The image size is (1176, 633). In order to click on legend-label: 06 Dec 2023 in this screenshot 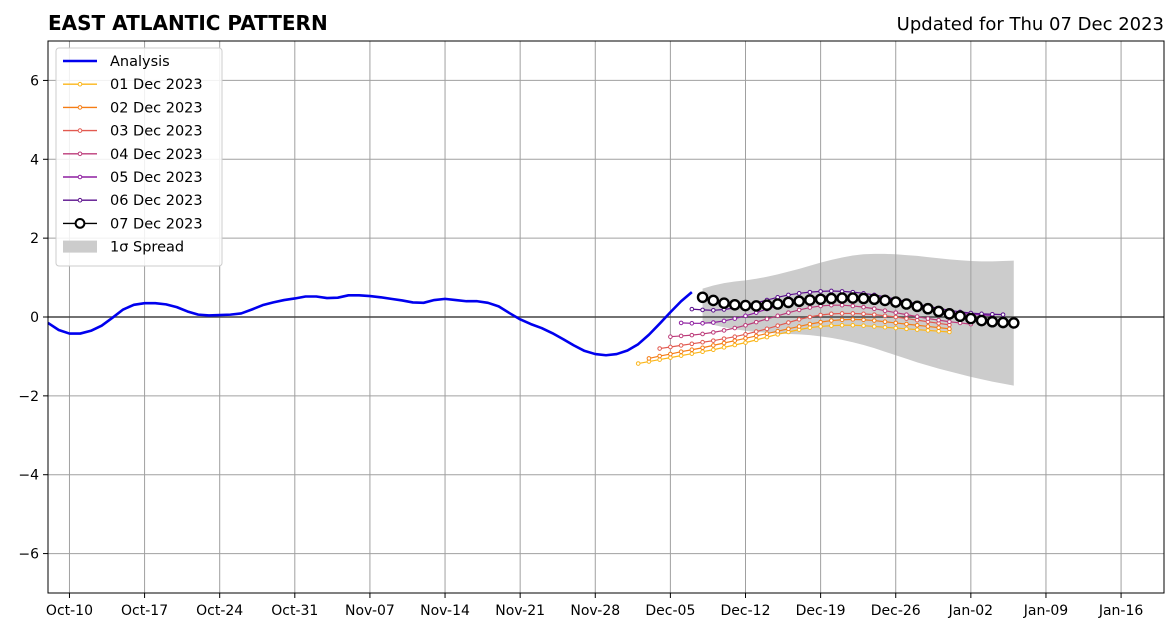, I will do `click(156, 201)`.